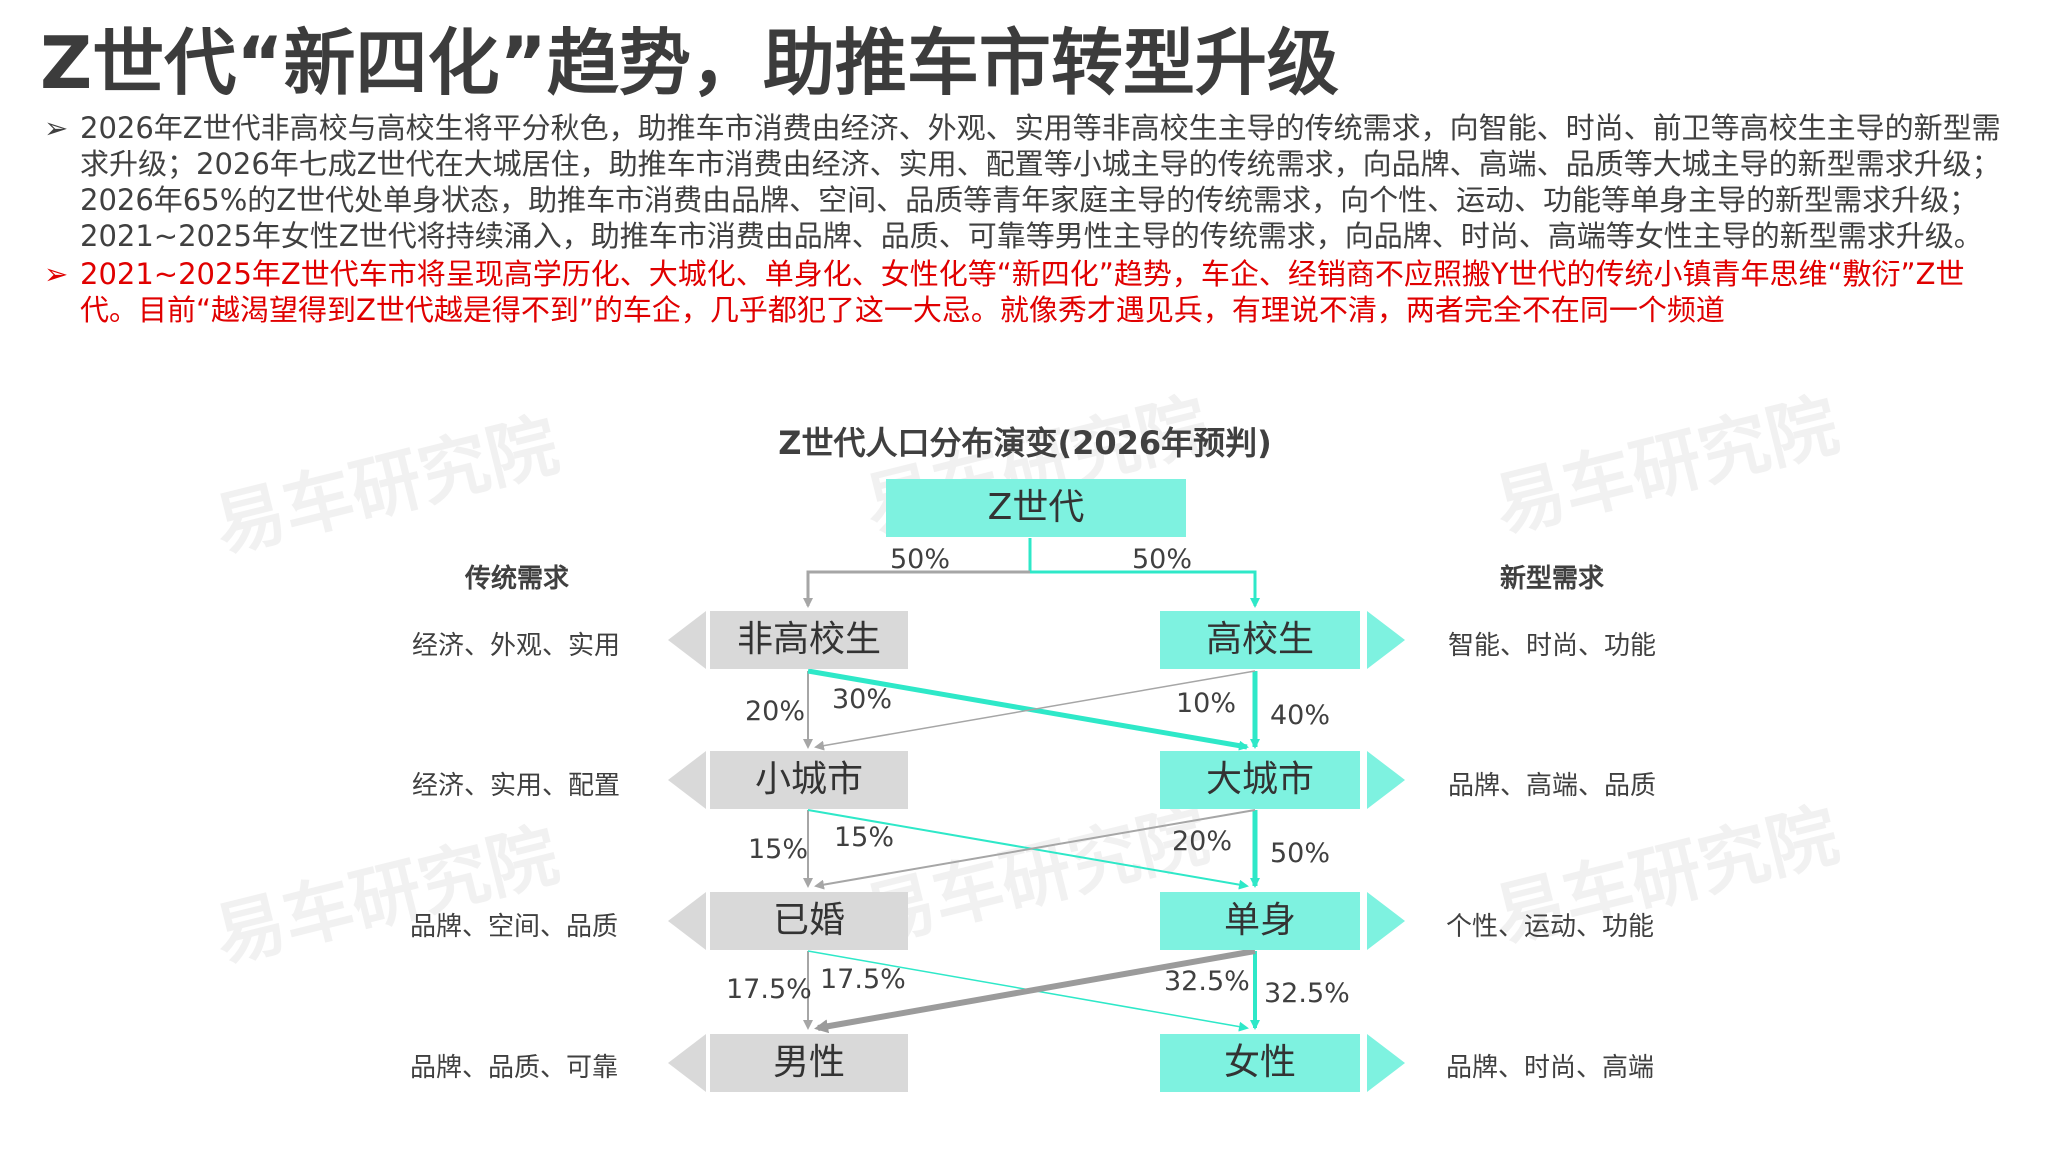 The height and width of the screenshot is (1152, 2048). Describe the element at coordinates (778, 849) in the screenshot. I see `pct-left-to-left: 15%` at that location.